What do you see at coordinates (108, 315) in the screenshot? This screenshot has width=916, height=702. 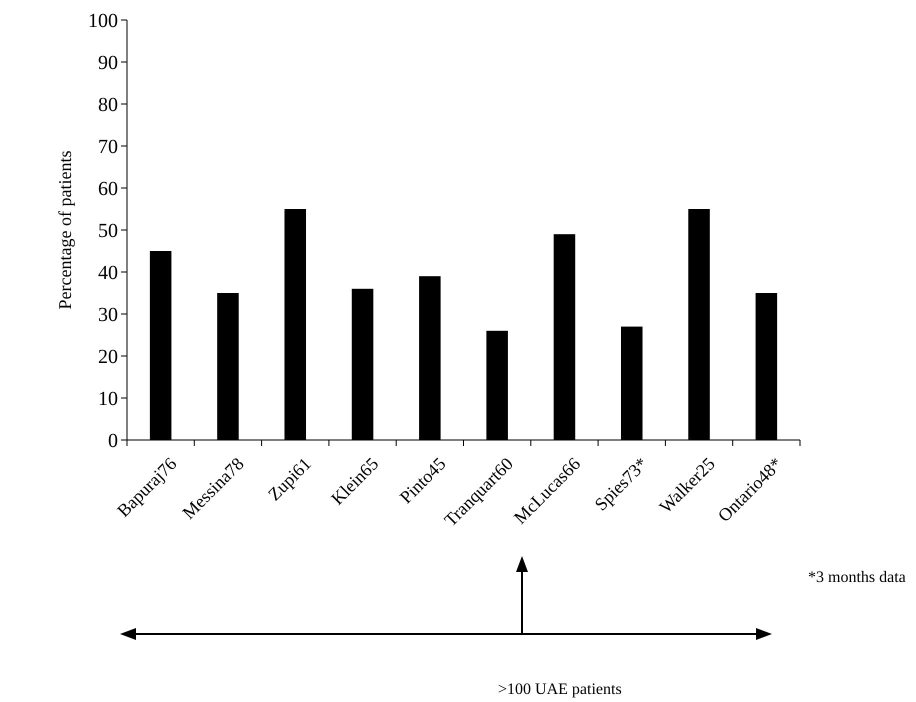 I see `y-tick-label: 30` at bounding box center [108, 315].